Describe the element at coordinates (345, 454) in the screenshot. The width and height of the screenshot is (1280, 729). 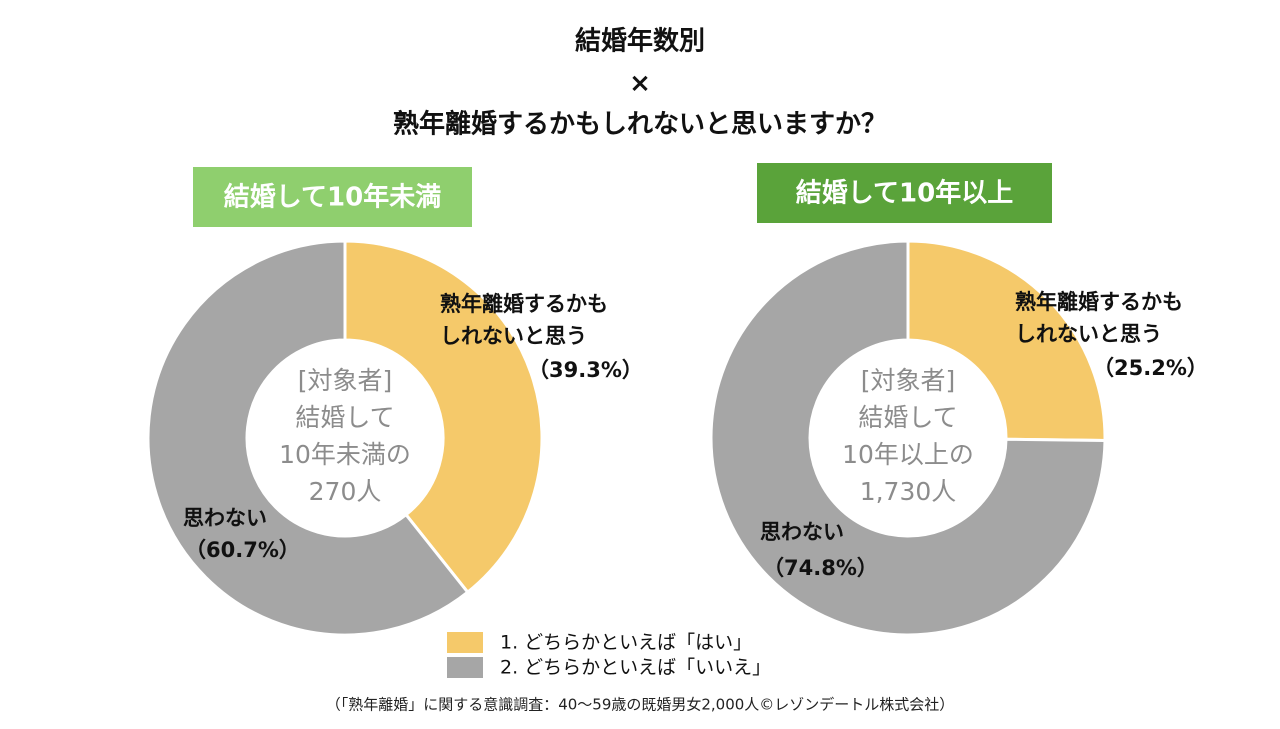
I see `center-label: 10年未満の` at that location.